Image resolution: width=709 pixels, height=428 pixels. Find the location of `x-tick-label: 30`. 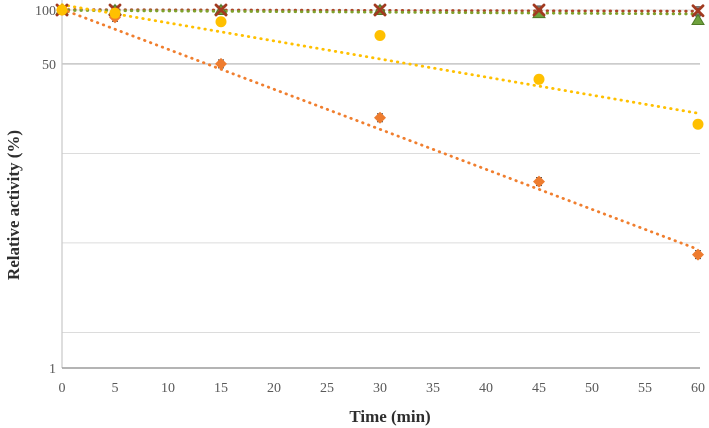

x-tick-label: 30 is located at coordinates (380, 388).